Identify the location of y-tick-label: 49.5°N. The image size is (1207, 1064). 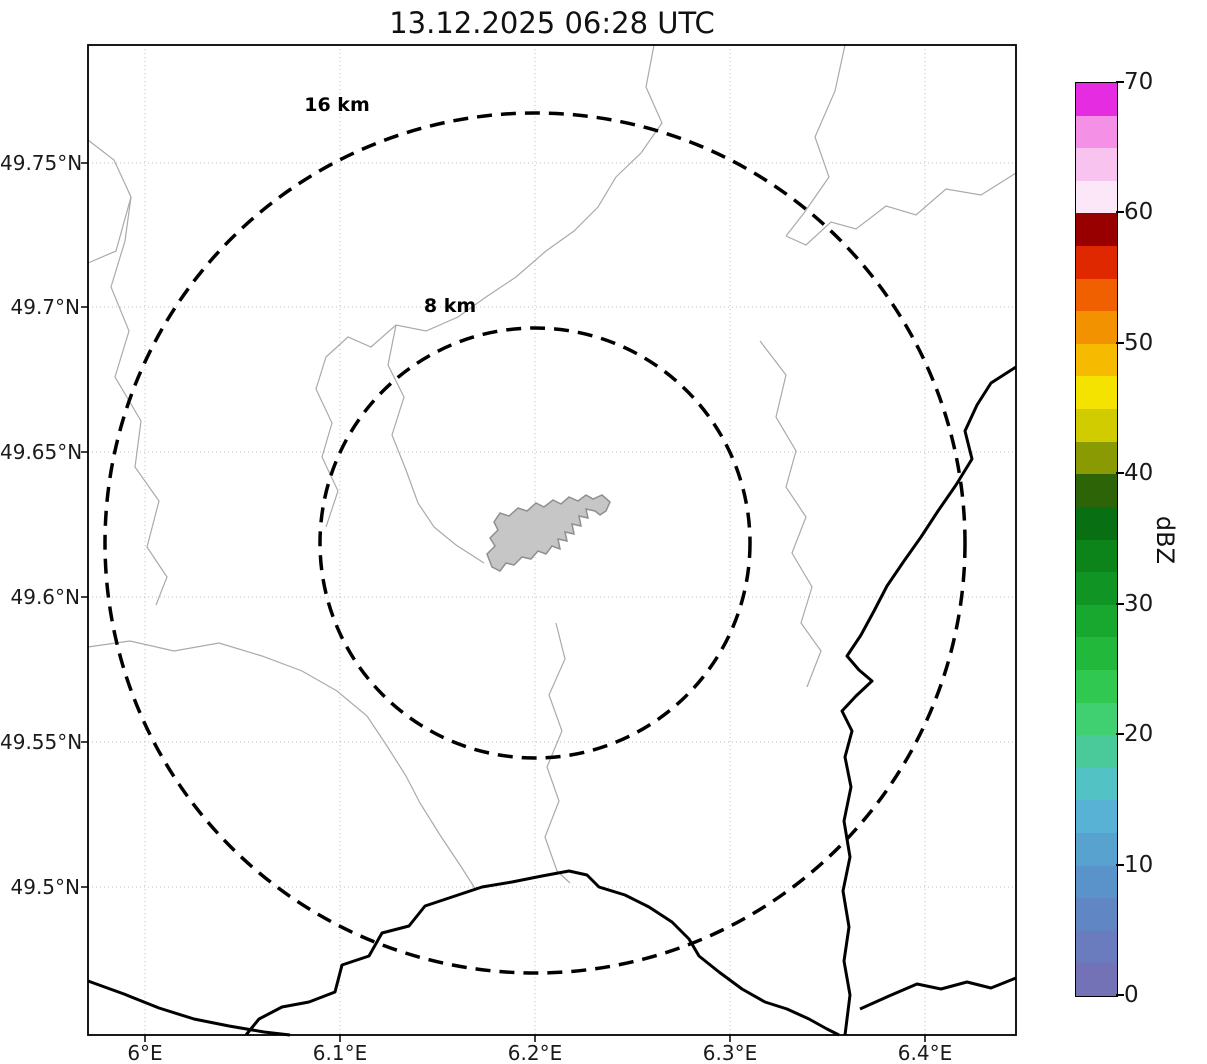
(45, 887).